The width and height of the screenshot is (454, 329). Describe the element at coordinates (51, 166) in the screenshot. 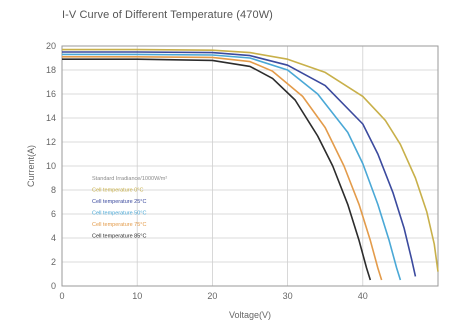

I see `y-tick-label: 10` at that location.